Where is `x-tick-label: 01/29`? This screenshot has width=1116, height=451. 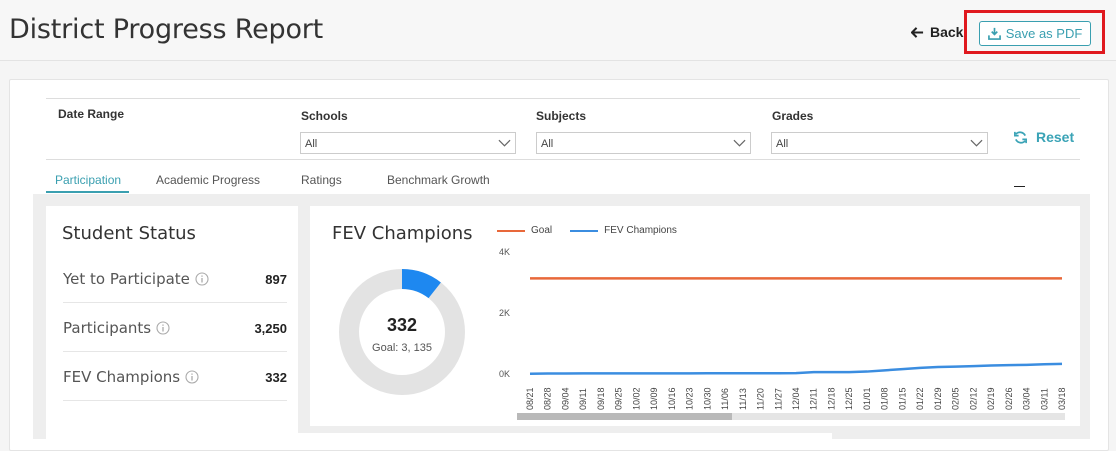
x-tick-label: 01/29 is located at coordinates (938, 398).